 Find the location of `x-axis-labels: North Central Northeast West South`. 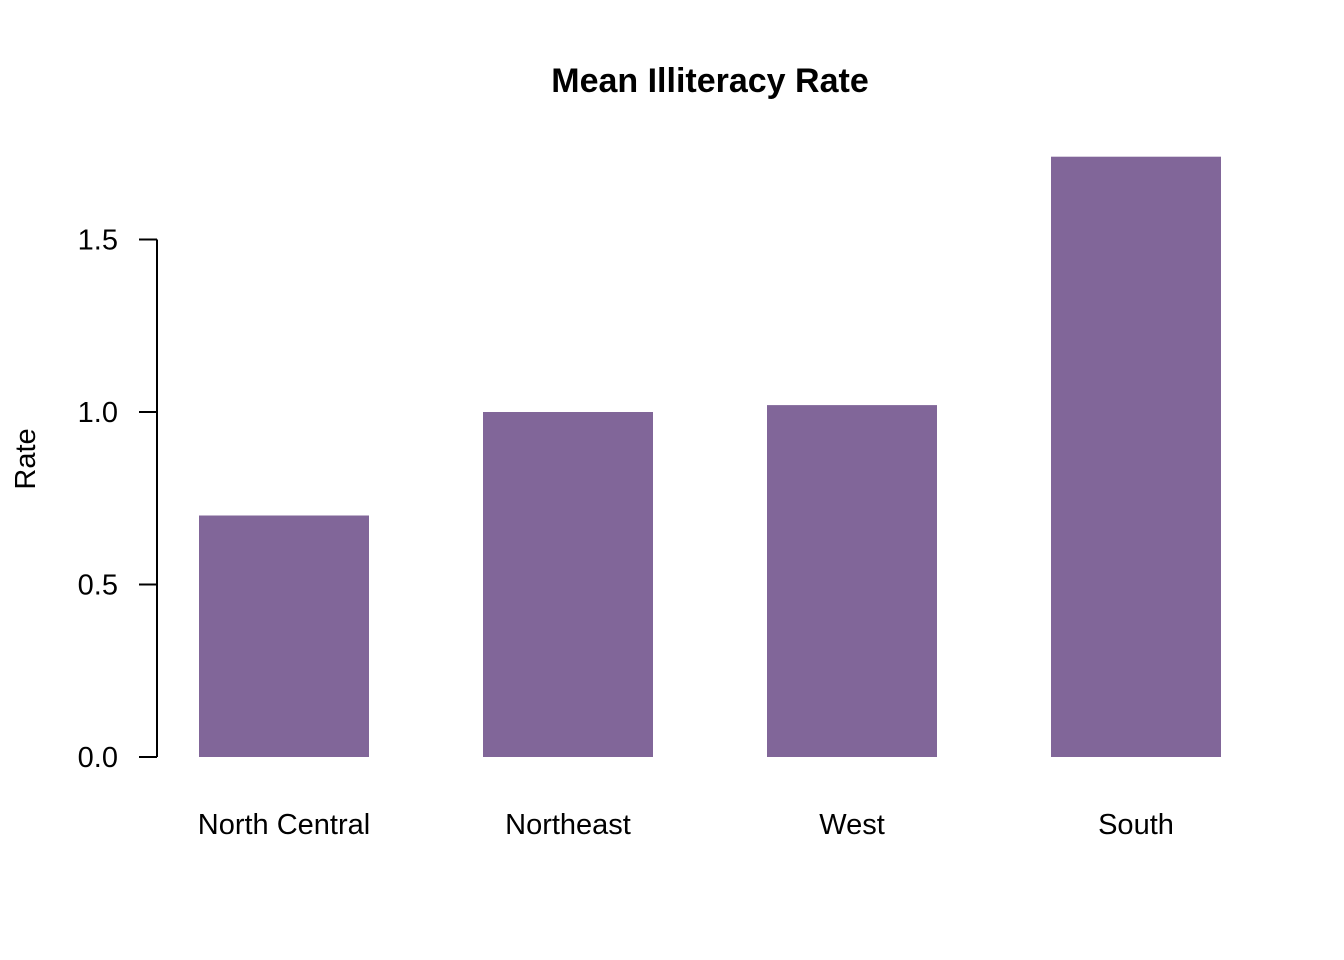

x-axis-labels: North Central Northeast West South is located at coordinates (686, 825).